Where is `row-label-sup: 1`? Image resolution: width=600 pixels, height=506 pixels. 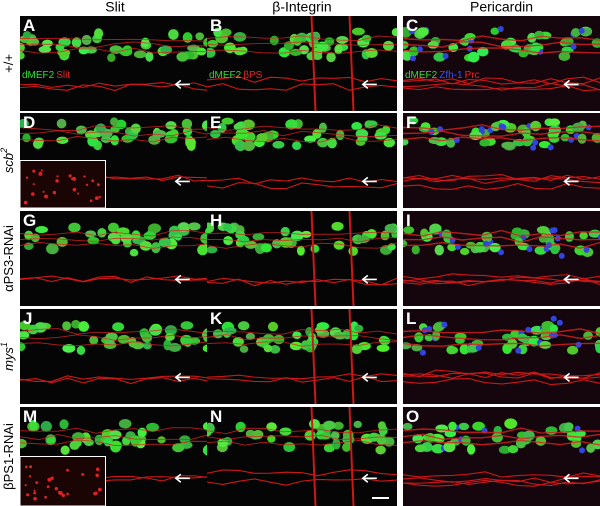 row-label-sup: 1 is located at coordinates (4, 344).